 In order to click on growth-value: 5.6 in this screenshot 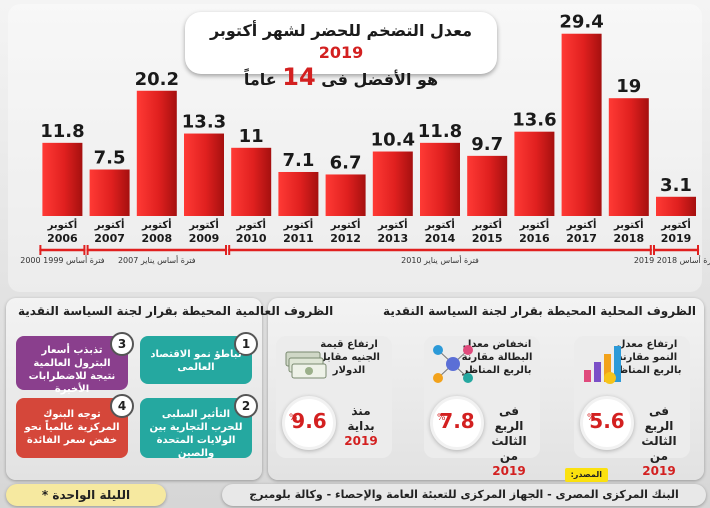, I will do `click(607, 421)`.